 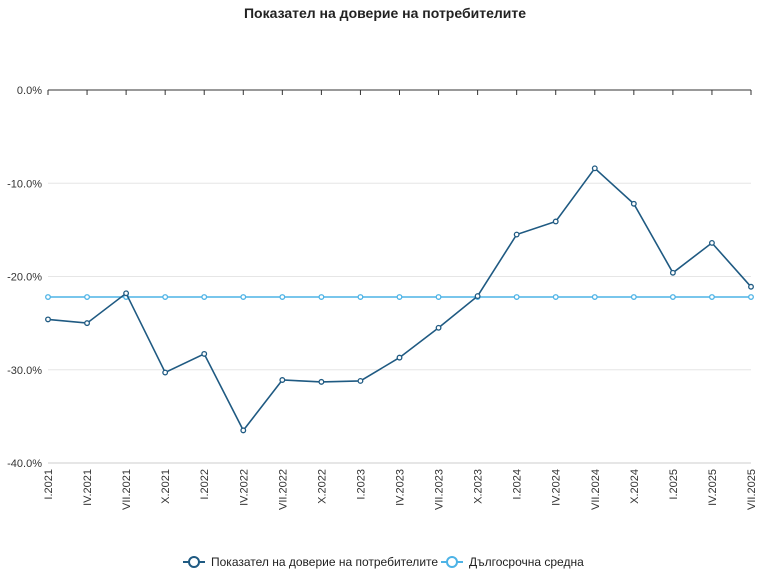 I want to click on x-tick-label: I.2024, so click(x=518, y=484).